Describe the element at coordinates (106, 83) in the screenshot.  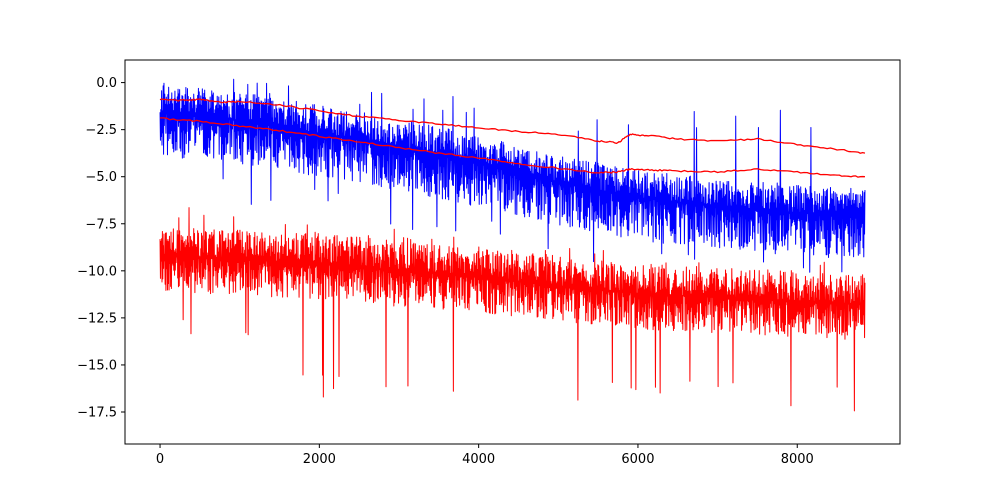
I see `y-tick-label: 0.0` at that location.